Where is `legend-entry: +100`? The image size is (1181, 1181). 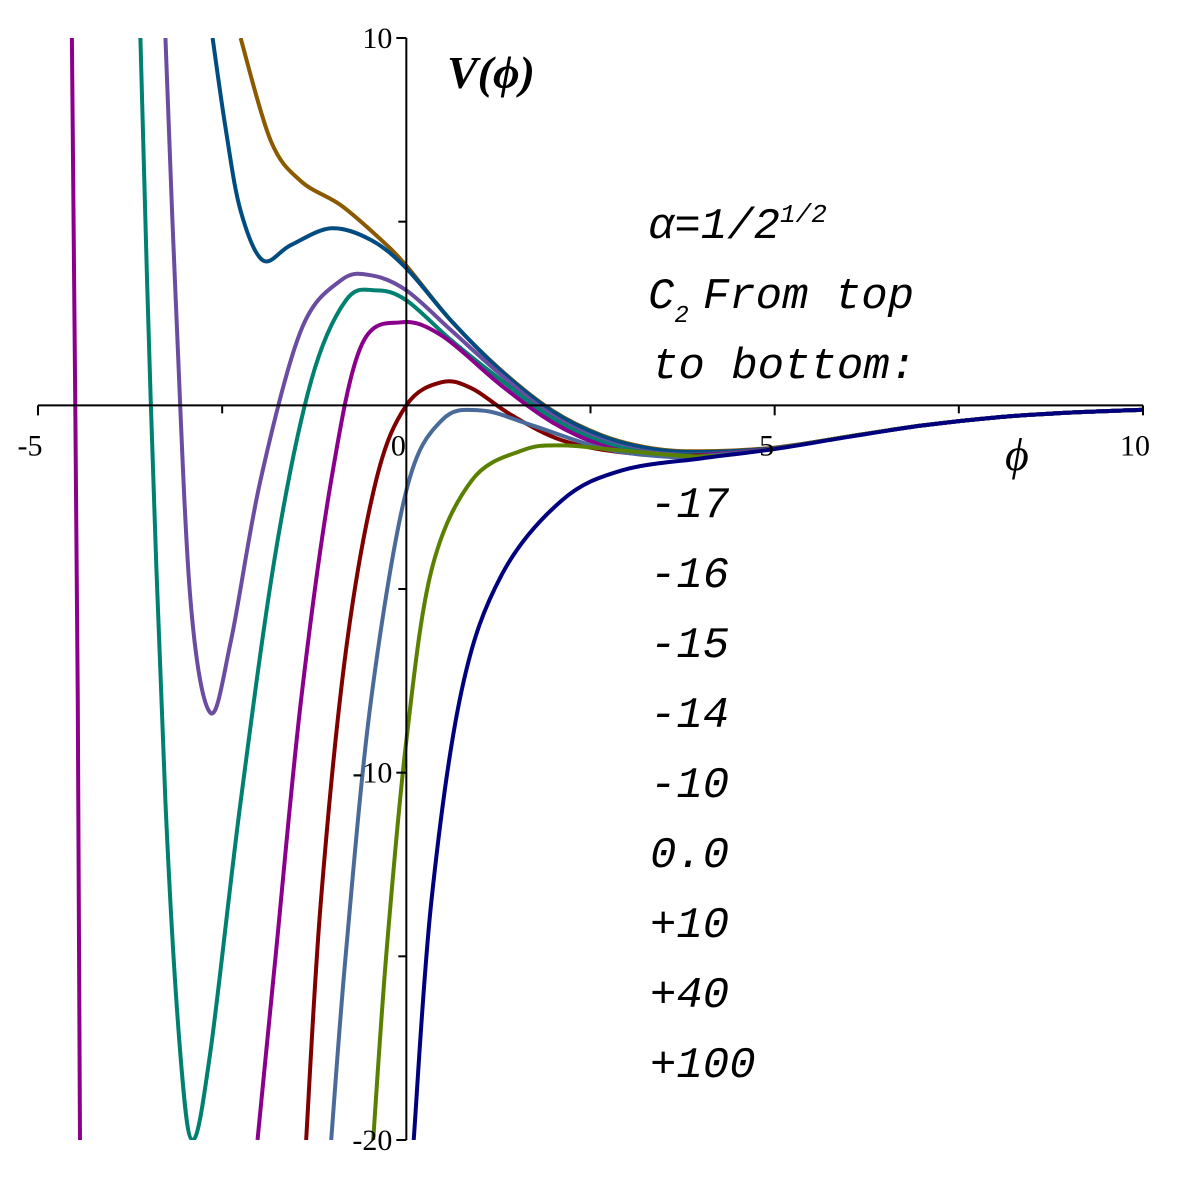 legend-entry: +100 is located at coordinates (703, 1066).